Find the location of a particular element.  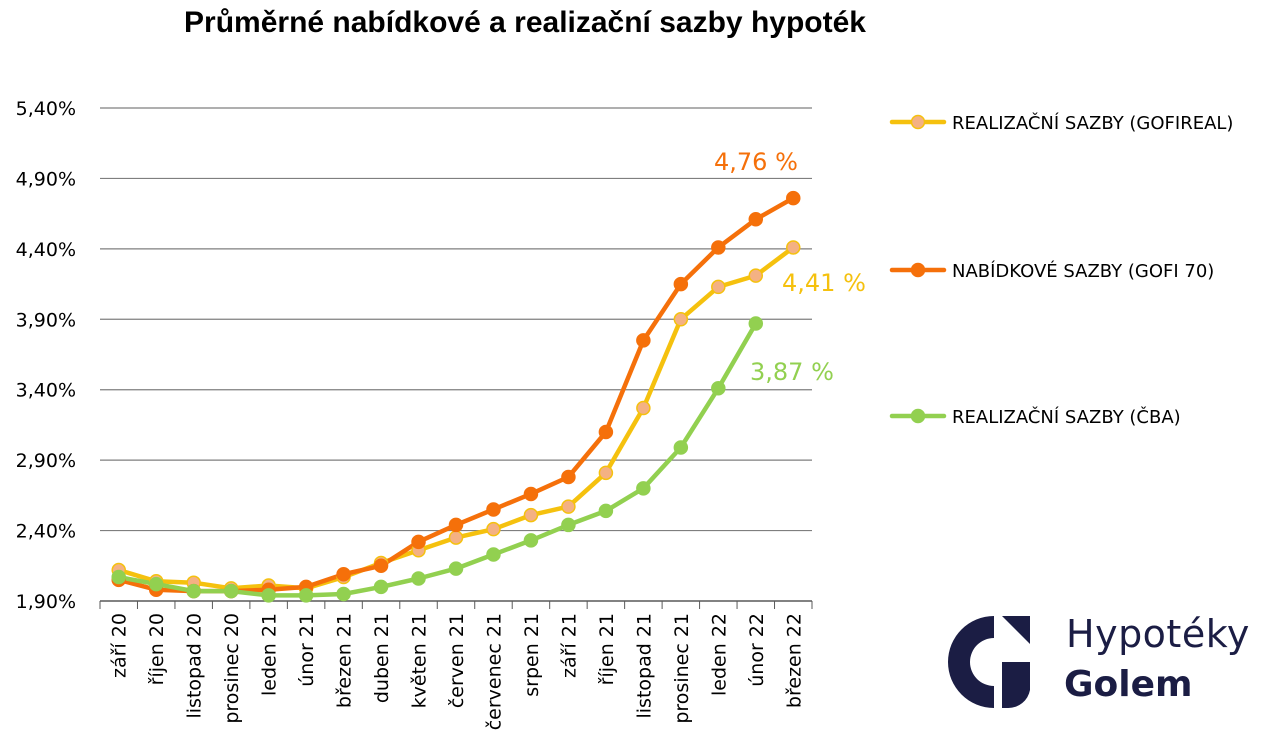

y-tick-label: 4,40% is located at coordinates (46, 250).